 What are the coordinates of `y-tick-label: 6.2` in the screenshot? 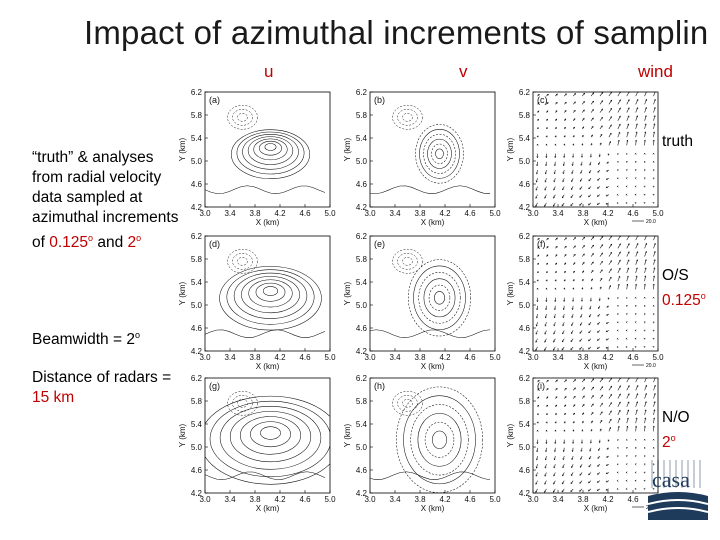 It's located at (197, 378).